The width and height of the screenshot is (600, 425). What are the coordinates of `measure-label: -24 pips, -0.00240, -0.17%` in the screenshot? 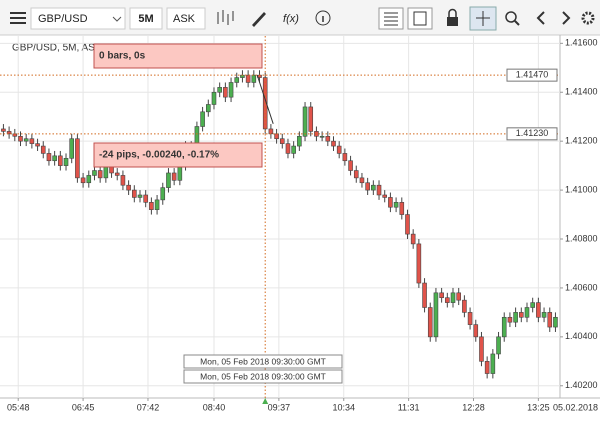 It's located at (159, 155).